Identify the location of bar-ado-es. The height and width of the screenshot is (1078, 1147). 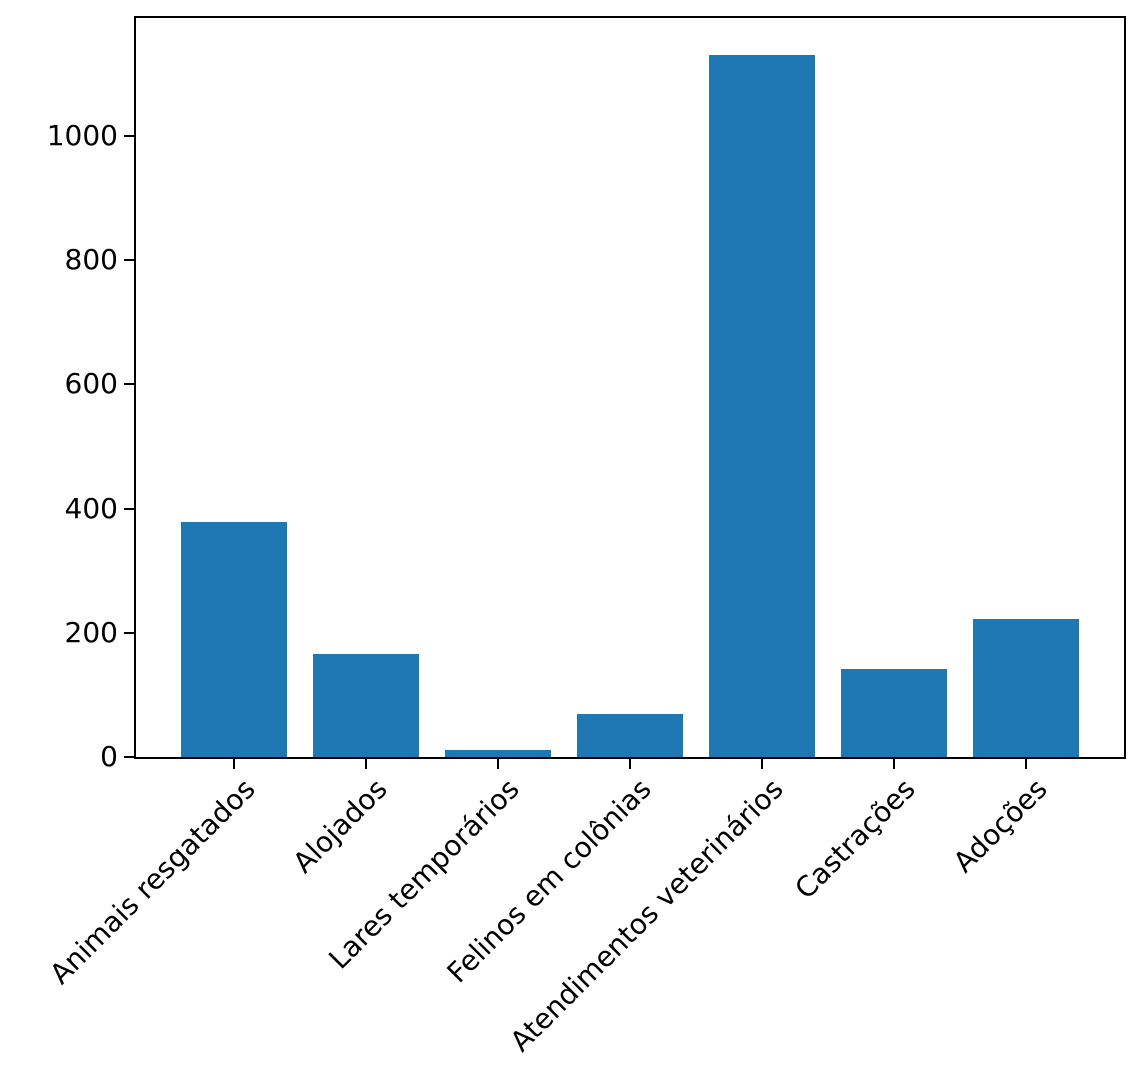
(1026, 688).